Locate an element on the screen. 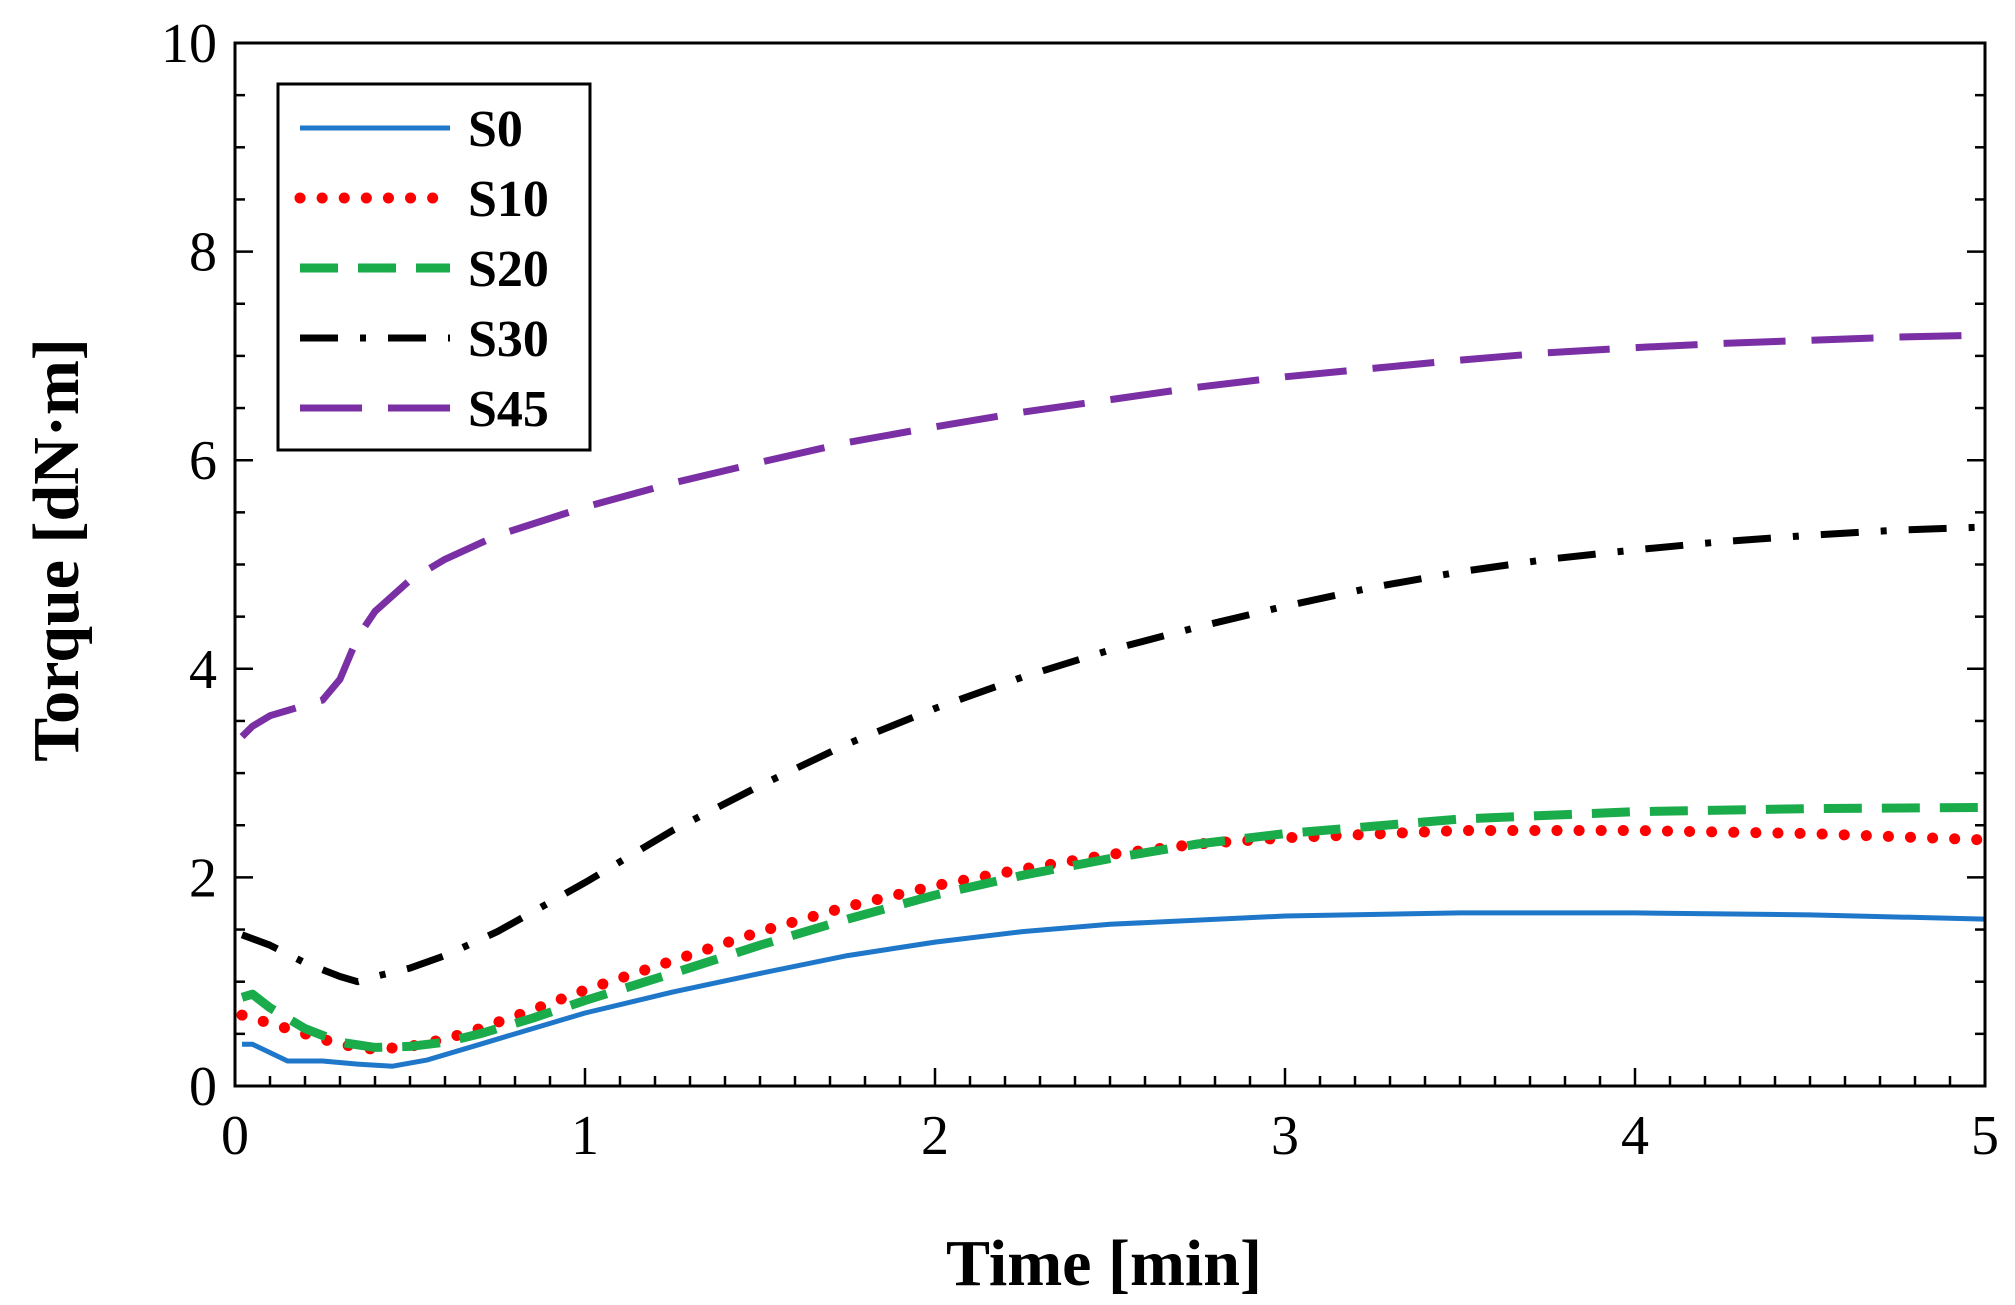 Image resolution: width=2015 pixels, height=1305 pixels. x-tick-label: 4 is located at coordinates (1635, 1136).